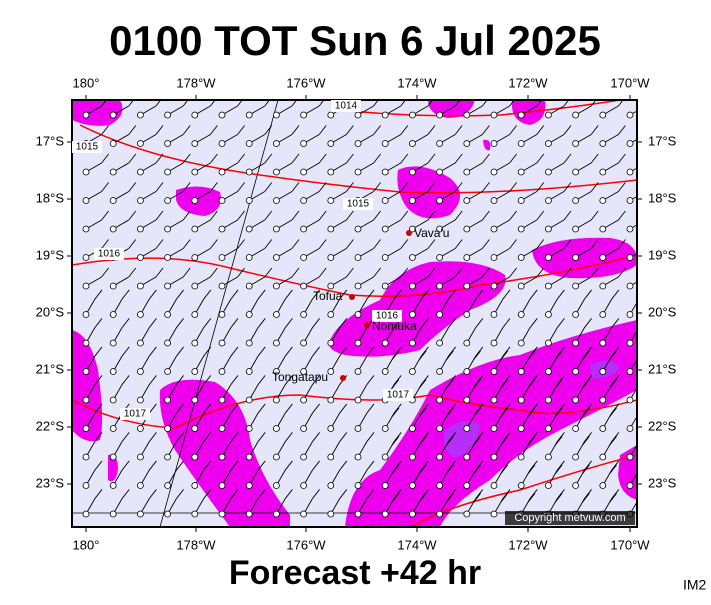 This screenshot has width=711, height=605. I want to click on lat-label: 18°S, so click(662, 197).